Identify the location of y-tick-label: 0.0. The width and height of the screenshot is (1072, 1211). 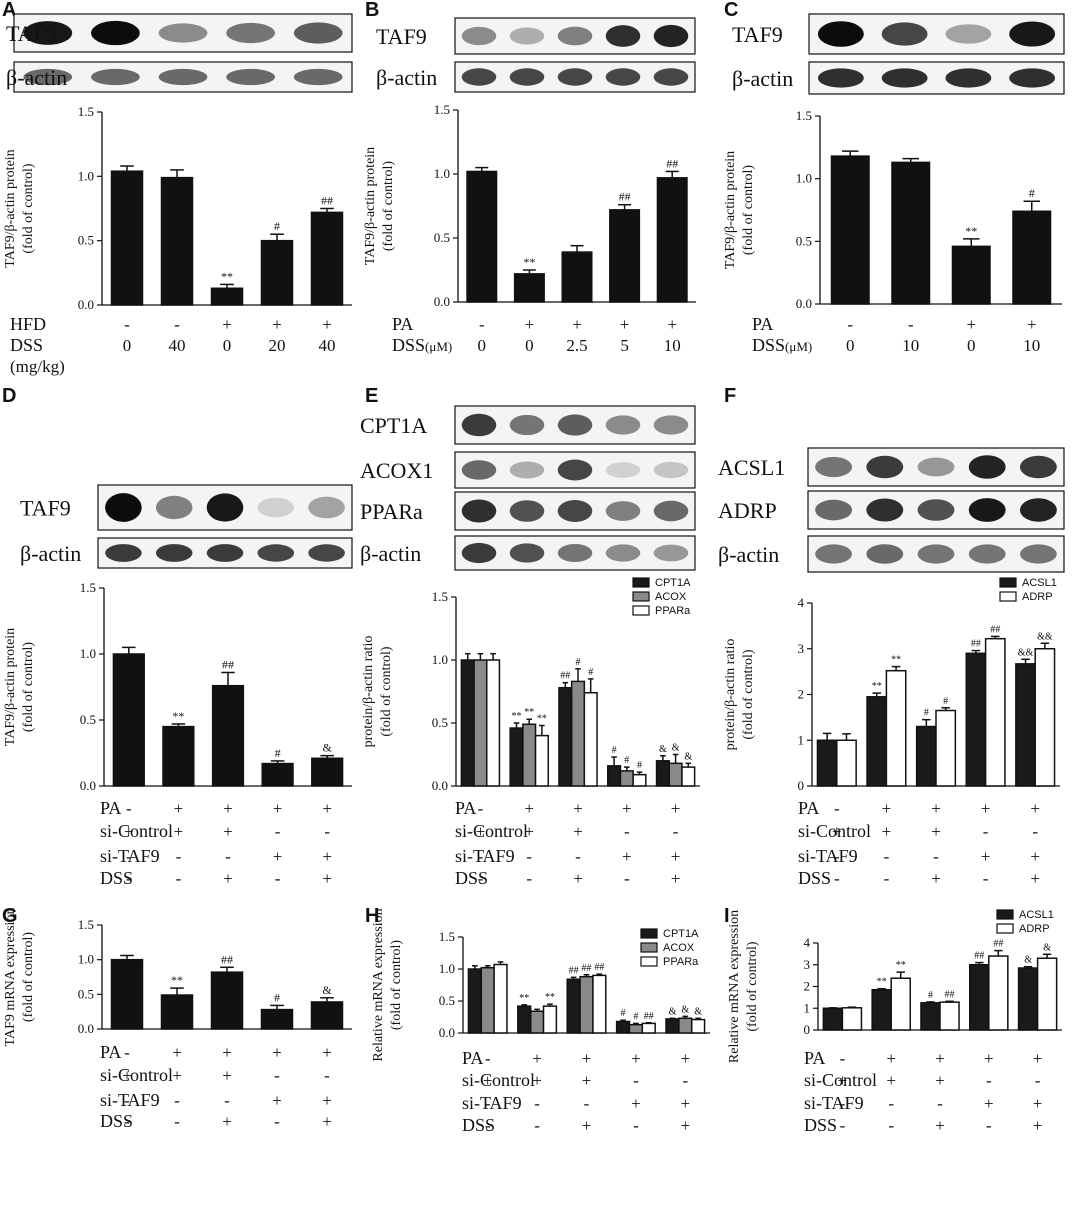
(86, 304).